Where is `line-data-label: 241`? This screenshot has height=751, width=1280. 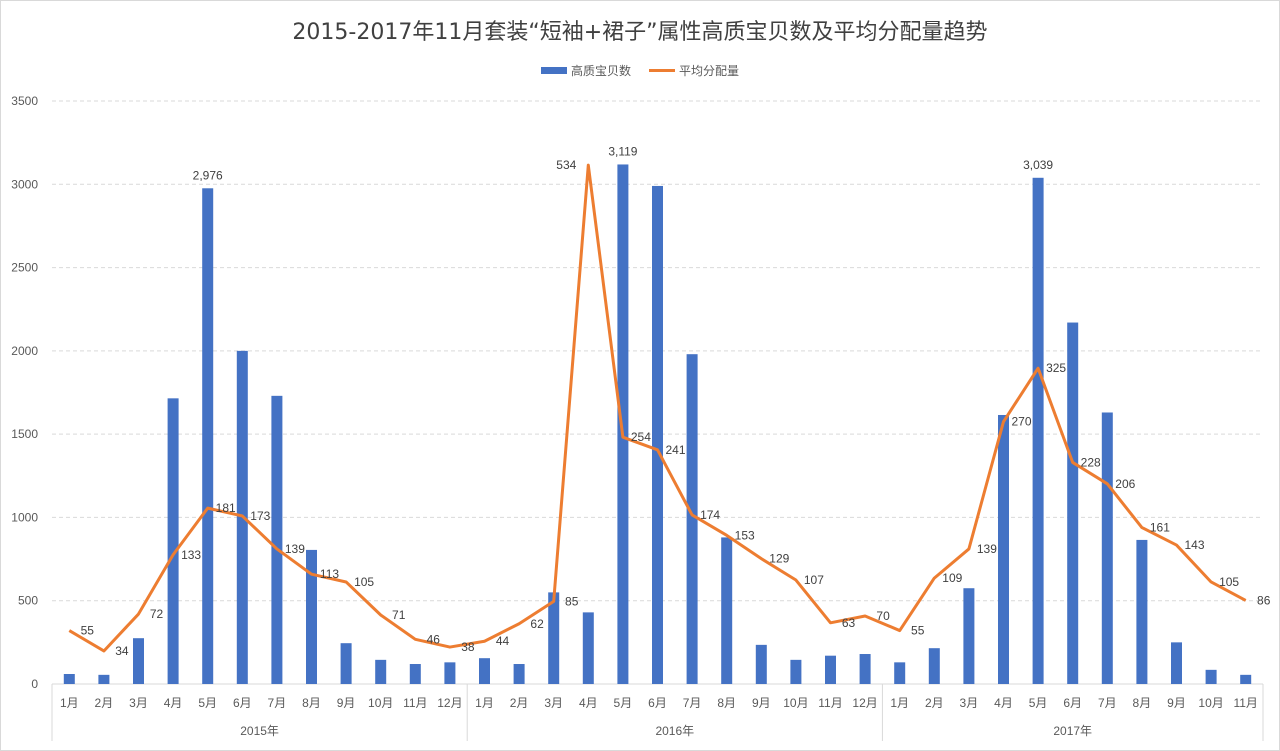 line-data-label: 241 is located at coordinates (675, 450).